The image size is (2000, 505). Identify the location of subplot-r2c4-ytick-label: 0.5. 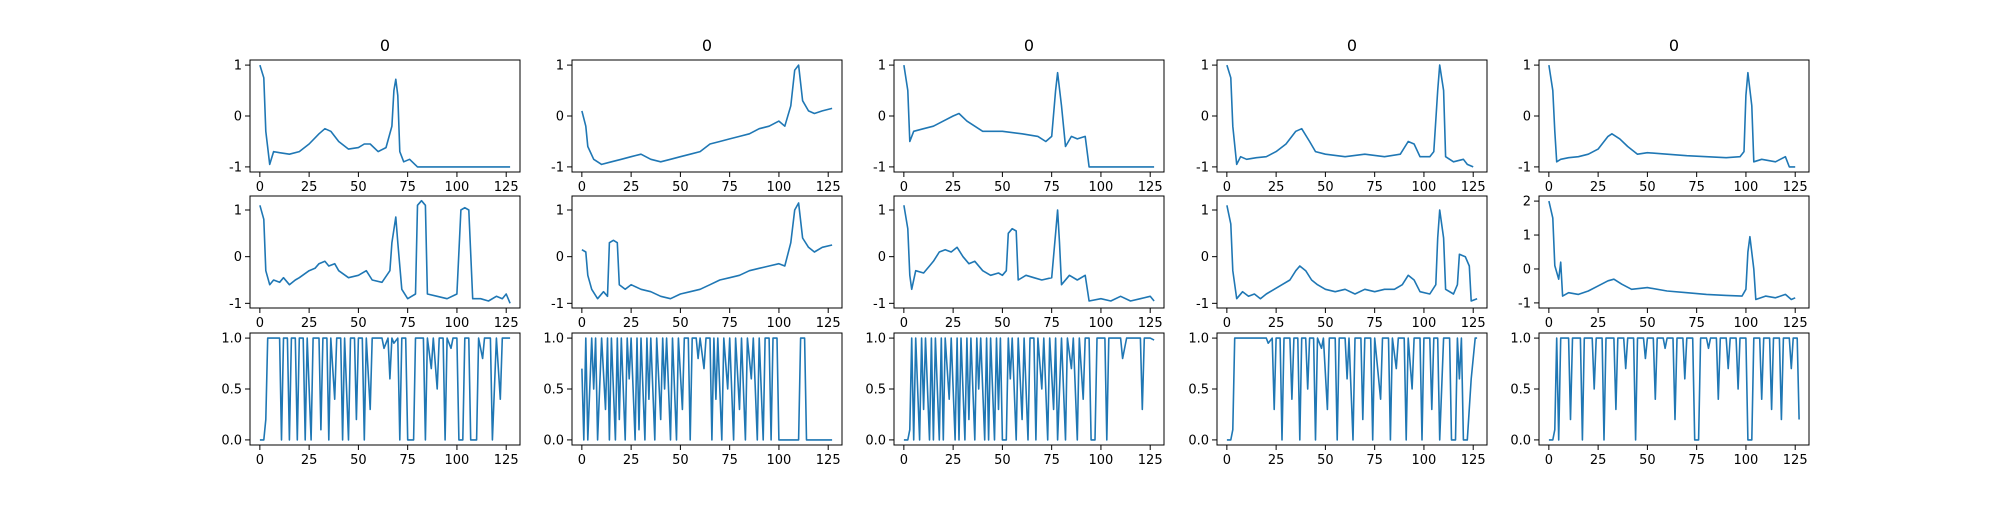
(1520, 390).